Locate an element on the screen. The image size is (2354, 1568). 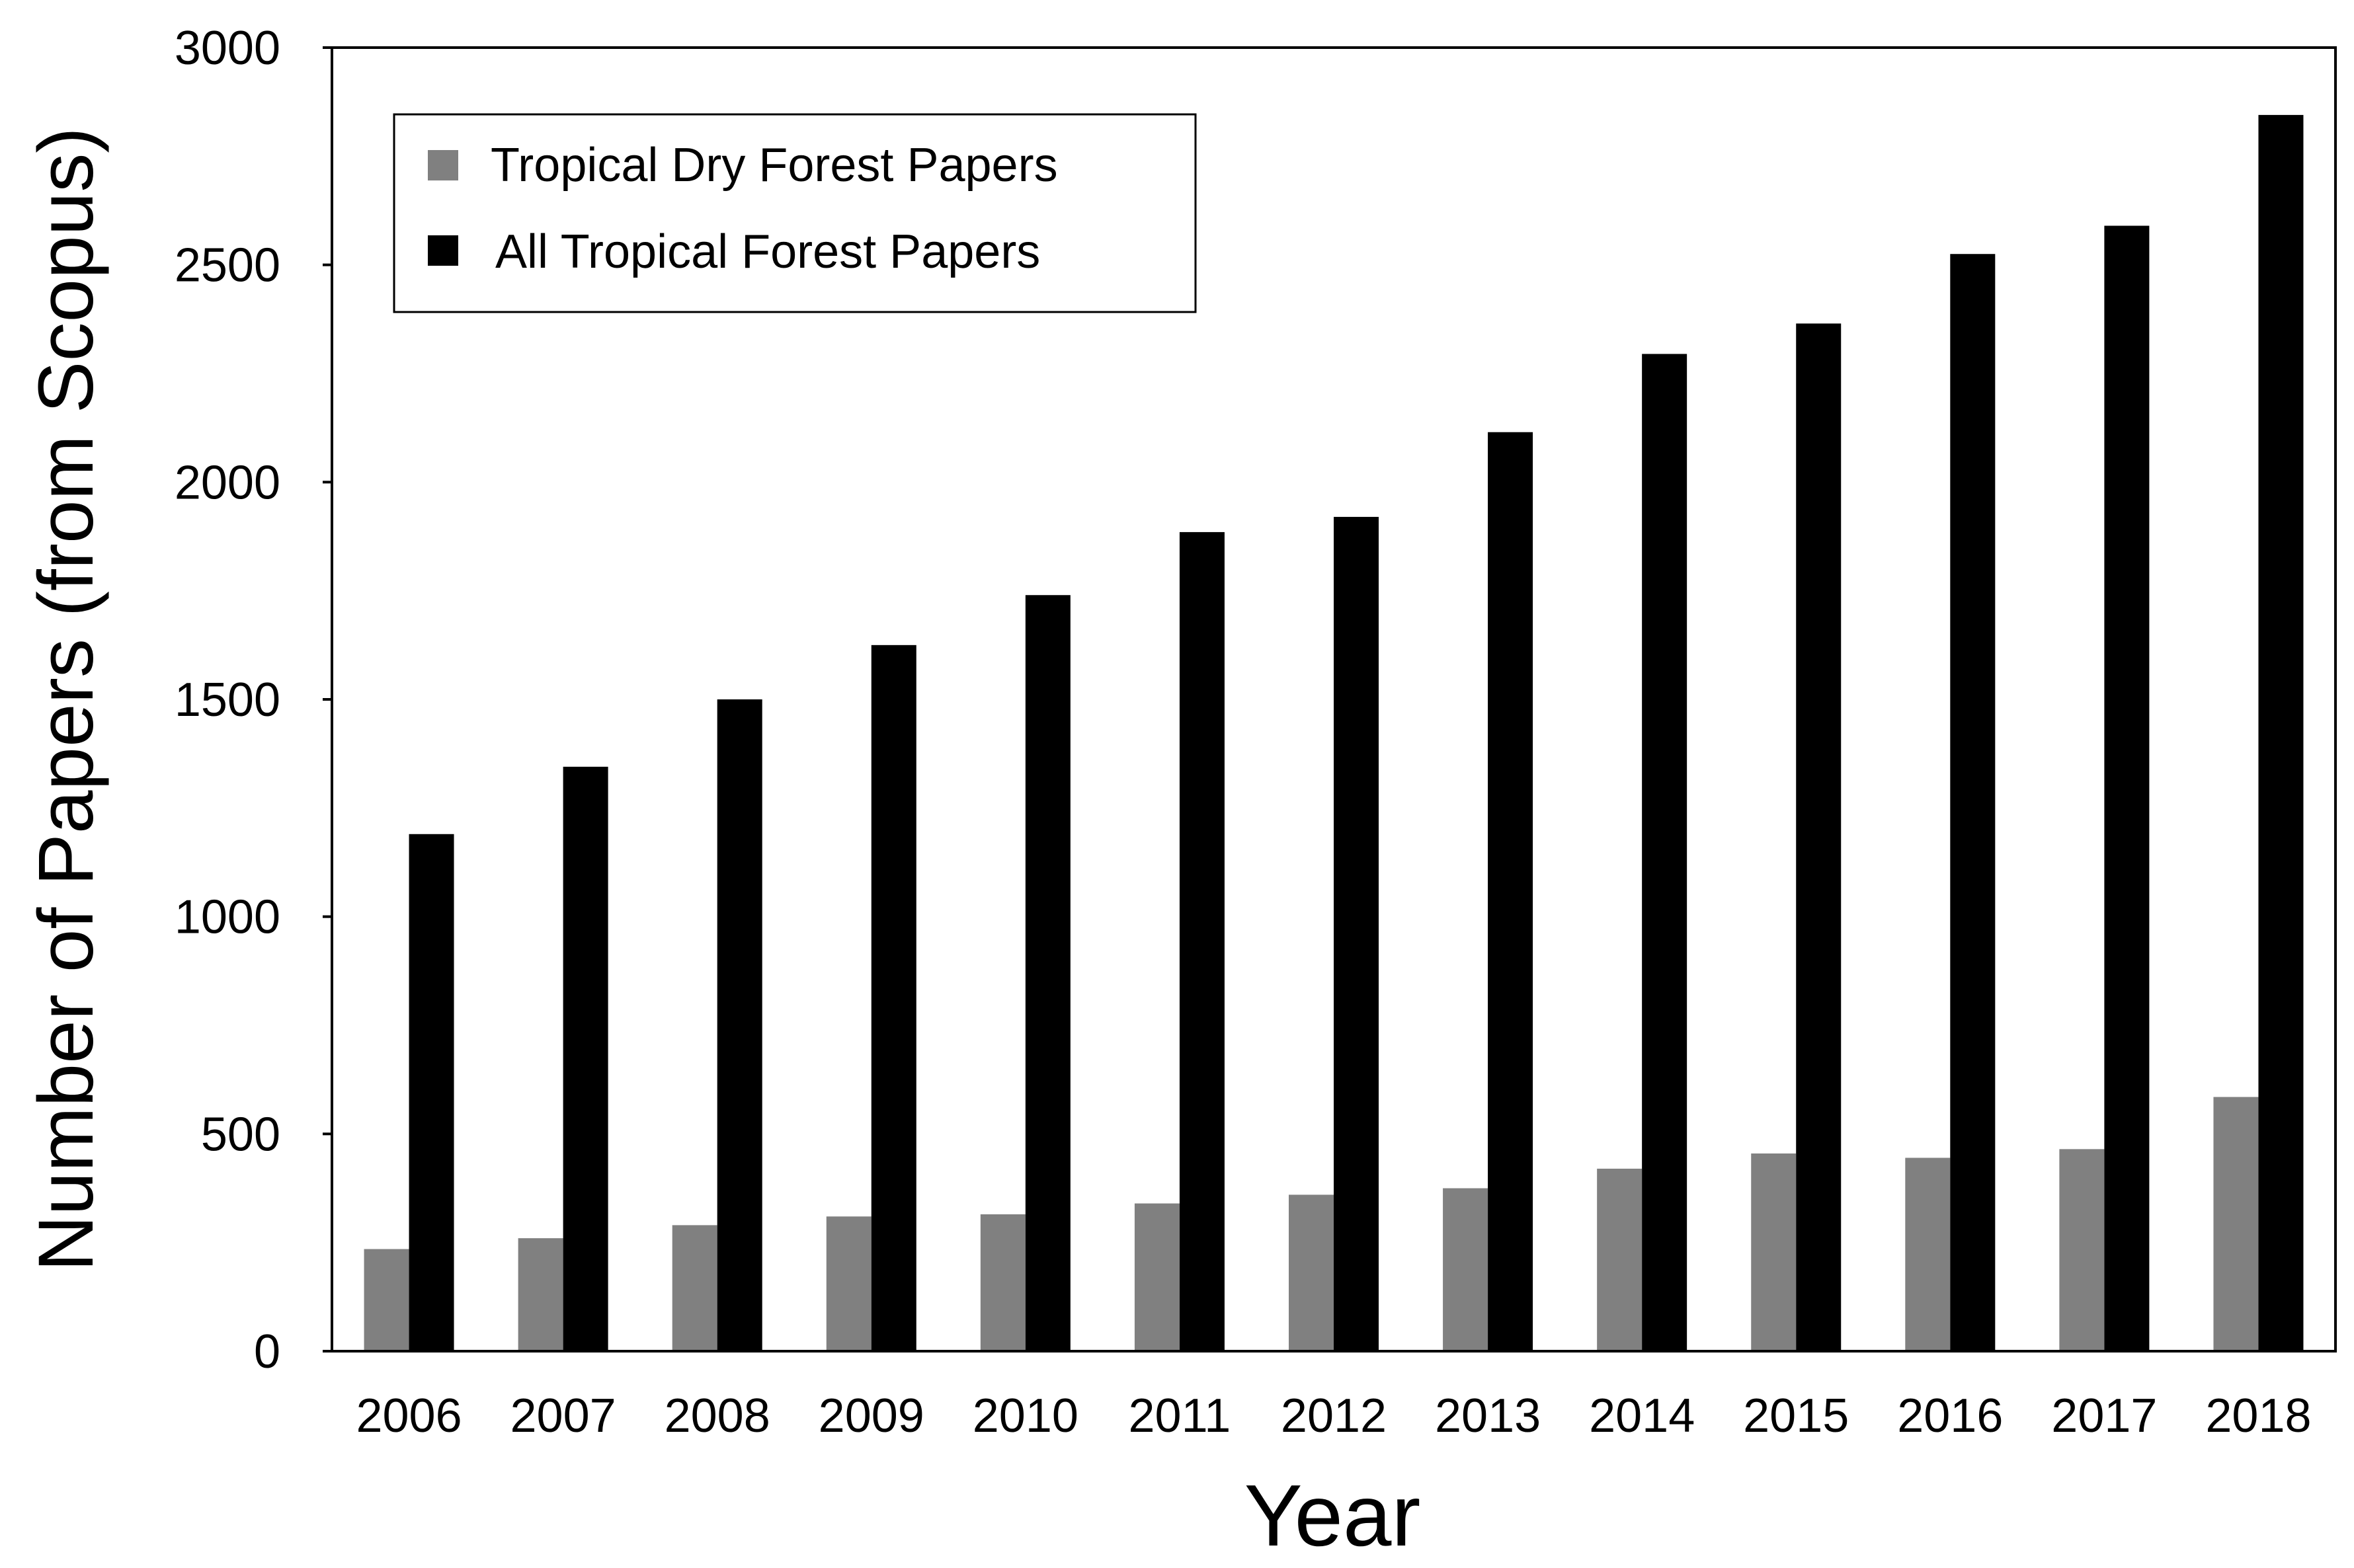
x-tick-label-2006: 2006 is located at coordinates (409, 1416).